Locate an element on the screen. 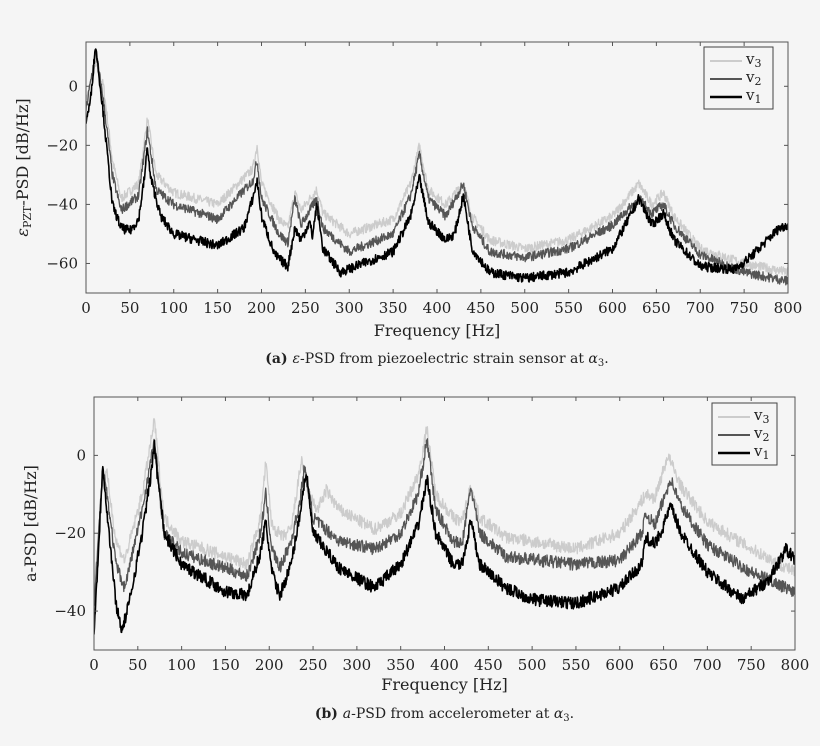 The width and height of the screenshot is (820, 746). caption-symbol: ε is located at coordinates (296, 359).